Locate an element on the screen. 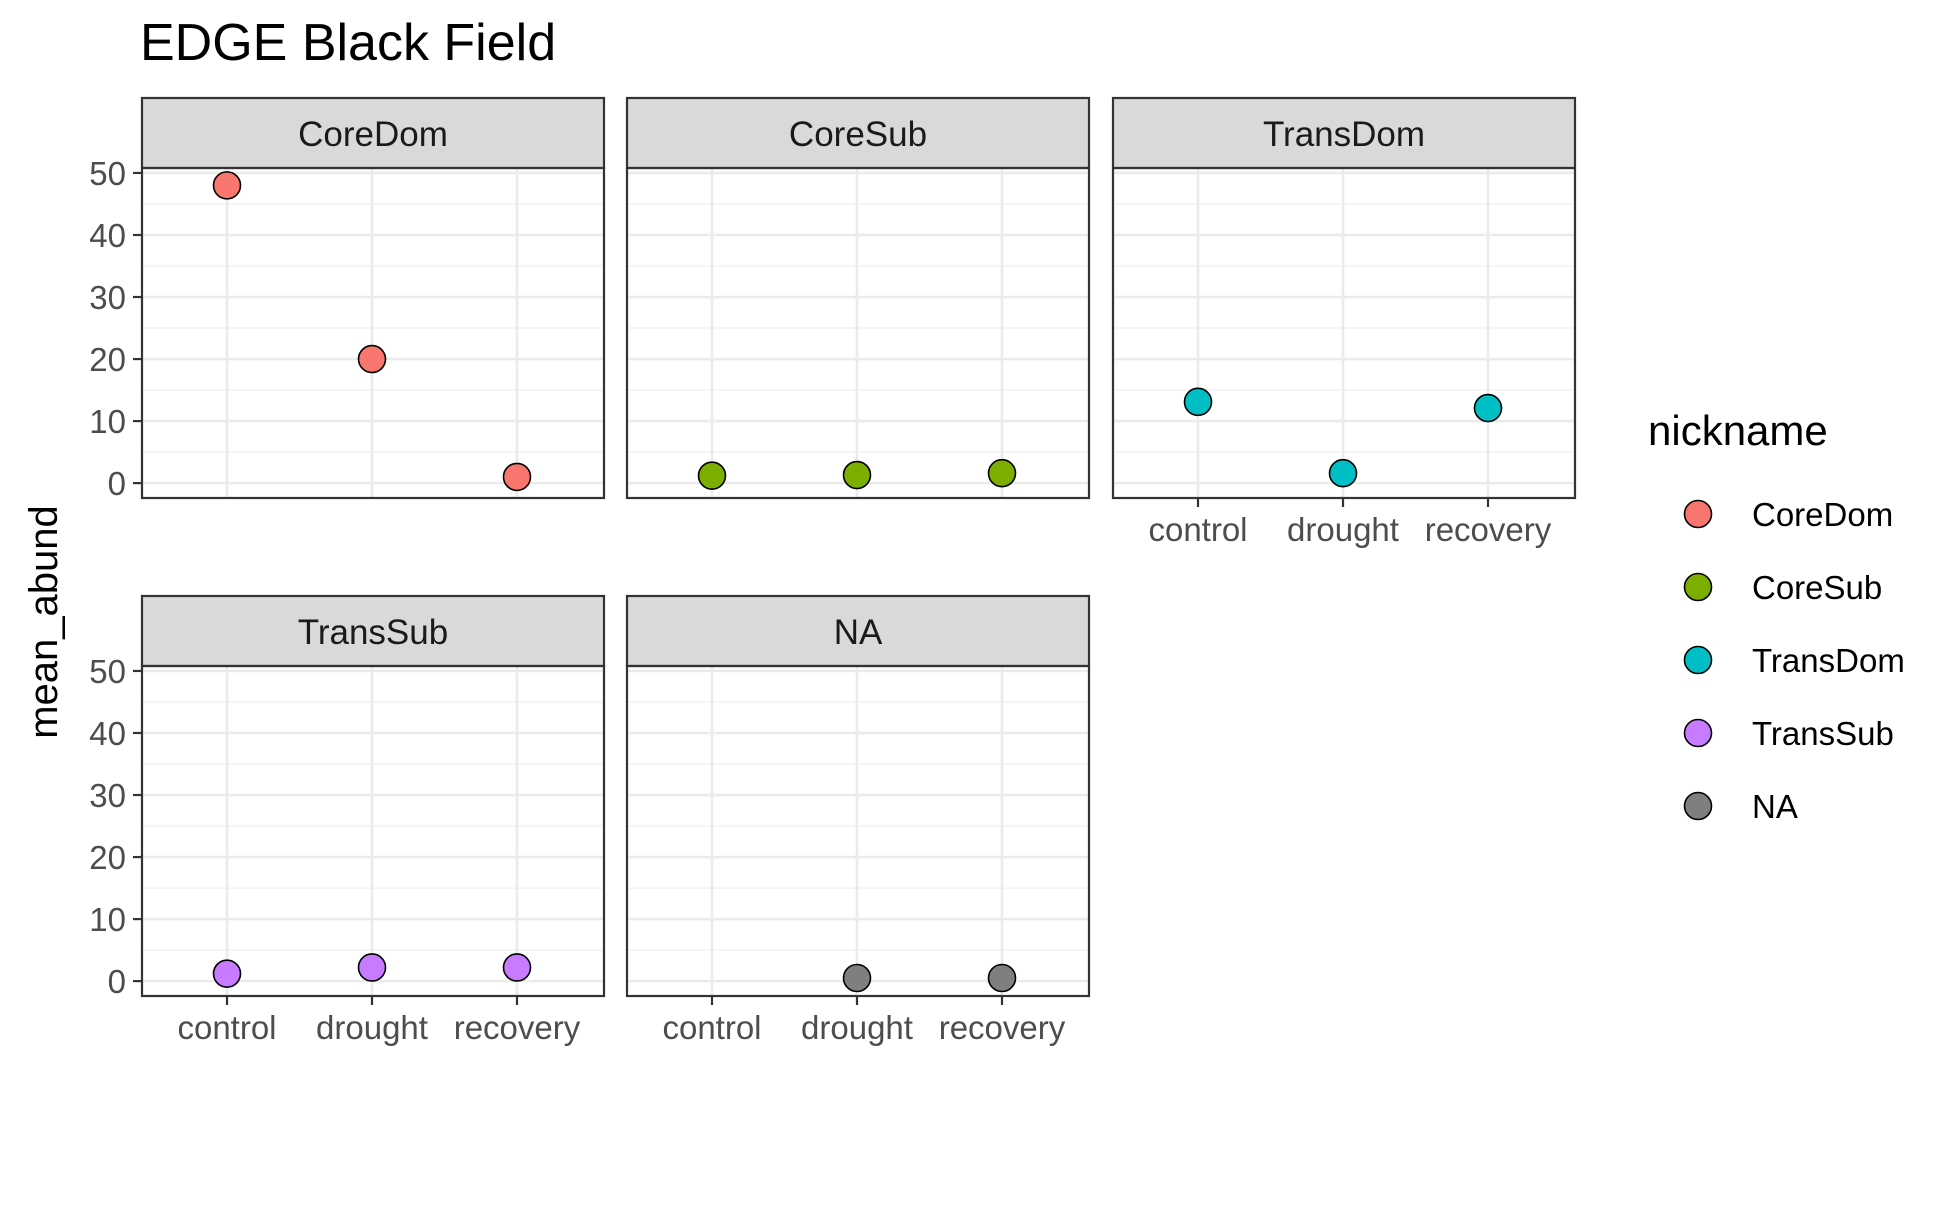 Image resolution: width=1950 pixels, height=1205 pixels. data-point-coredom-control is located at coordinates (227, 185).